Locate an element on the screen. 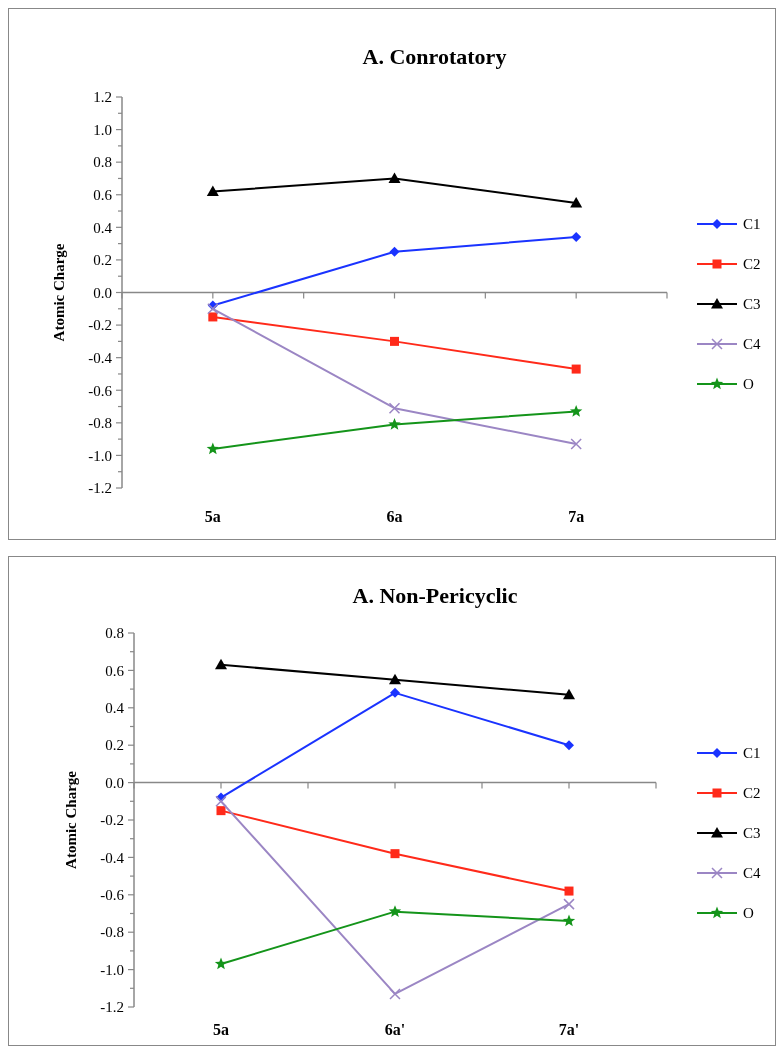  y-tick-label: -1.0 is located at coordinates (112, 969).